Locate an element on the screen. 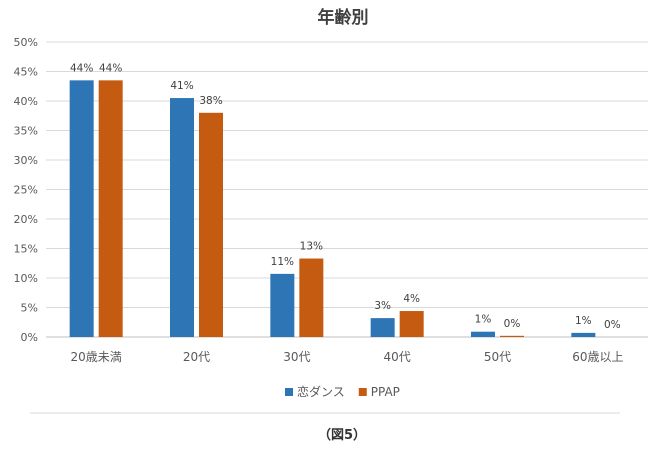  y-tick-label: 45% is located at coordinates (26, 72).